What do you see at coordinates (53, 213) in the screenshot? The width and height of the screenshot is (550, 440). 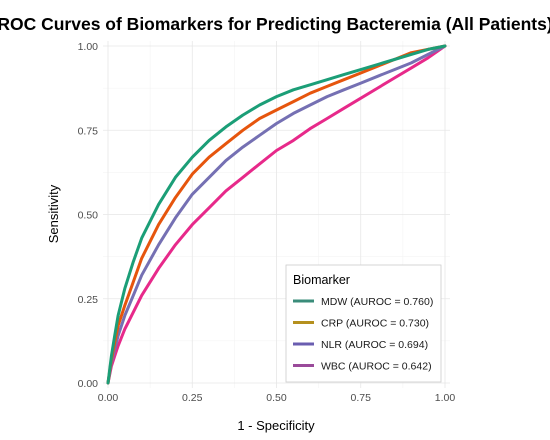 I see `y-axis-label: Sensitivity` at bounding box center [53, 213].